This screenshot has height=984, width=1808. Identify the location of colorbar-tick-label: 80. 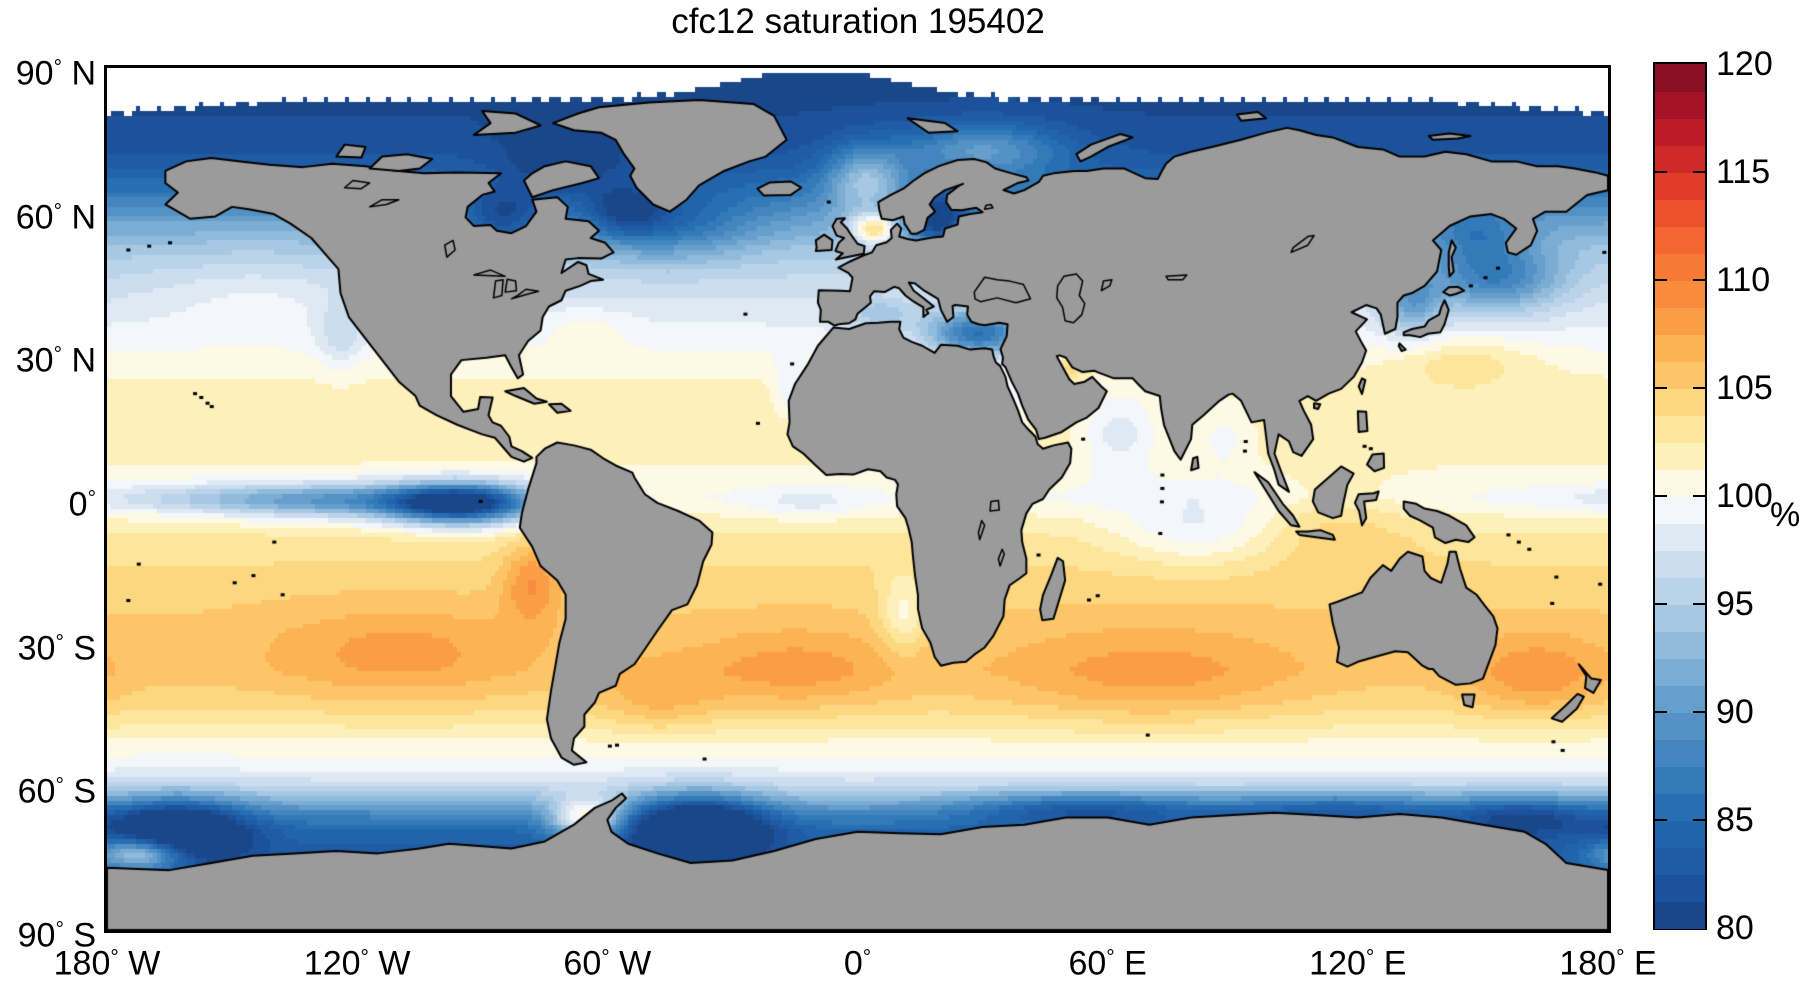
(1735, 928).